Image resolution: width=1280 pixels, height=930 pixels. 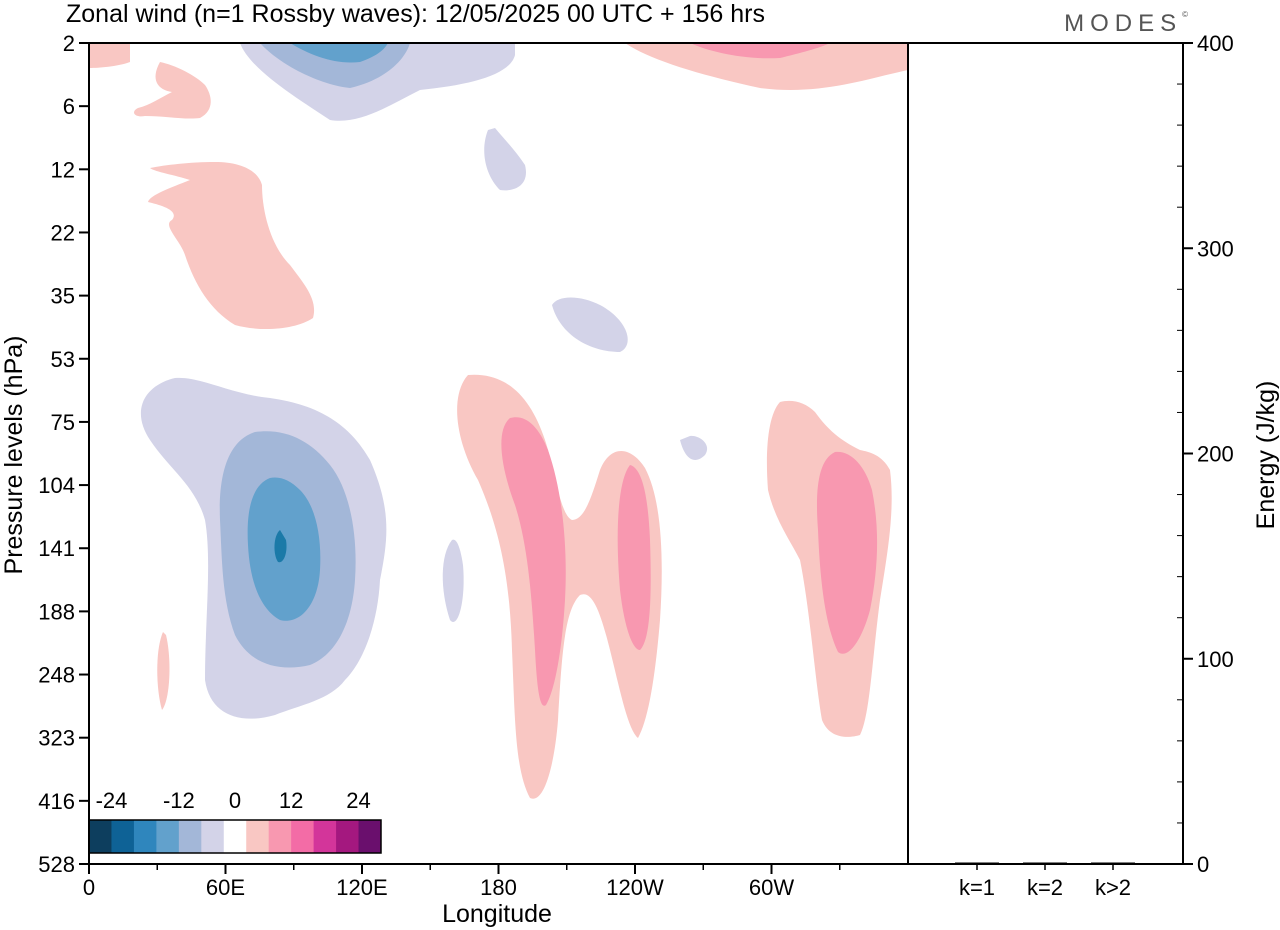 I want to click on contour-pos1-wedge-a, so click(x=172, y=90).